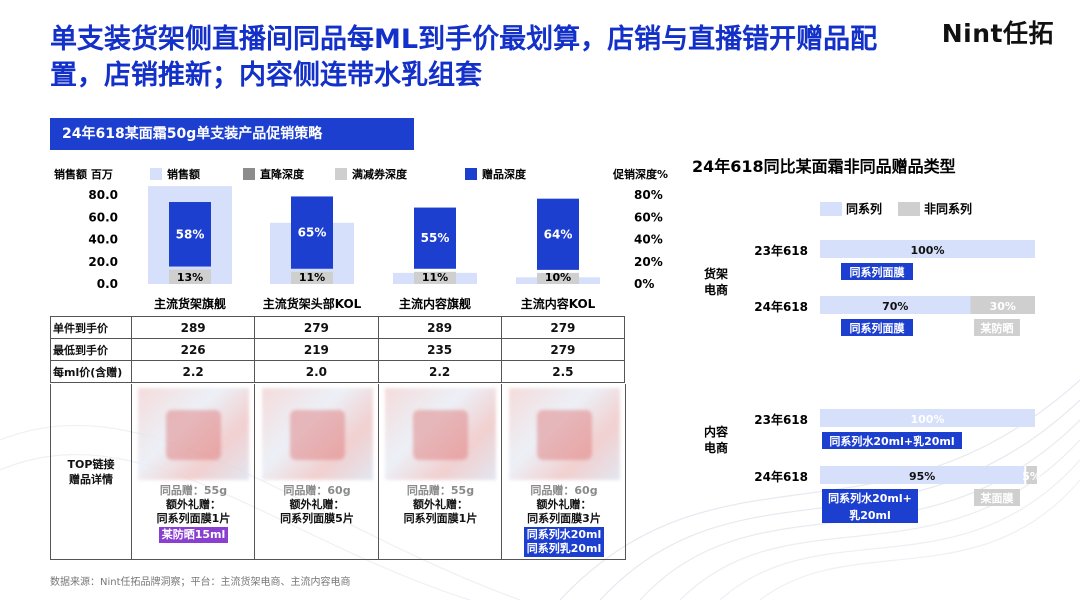 The height and width of the screenshot is (600, 1080). Describe the element at coordinates (83, 174) in the screenshot. I see `y-axis-title: 销售额 百万` at that location.